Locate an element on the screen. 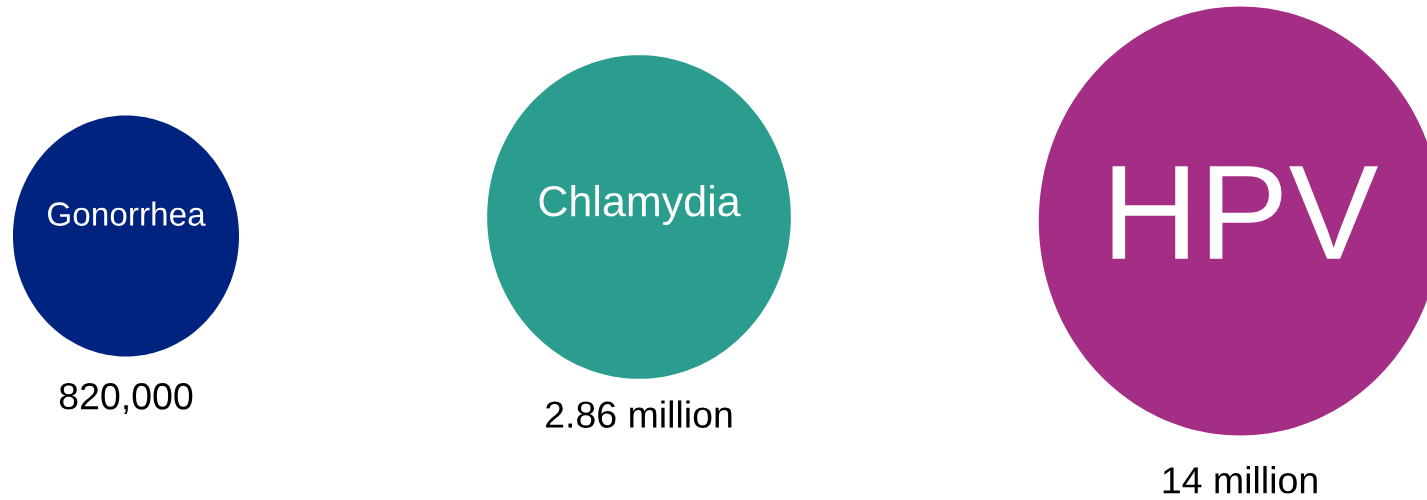  data-label: 14 million is located at coordinates (1240, 480).